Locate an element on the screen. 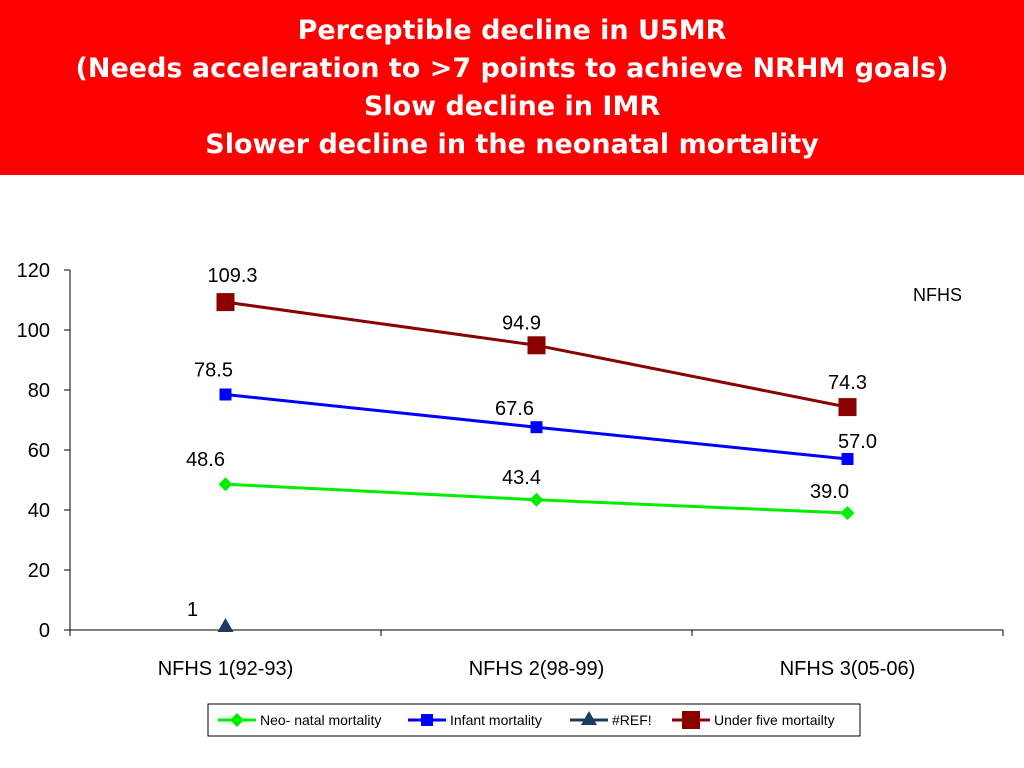  y-tick-label: 80 is located at coordinates (39, 391).